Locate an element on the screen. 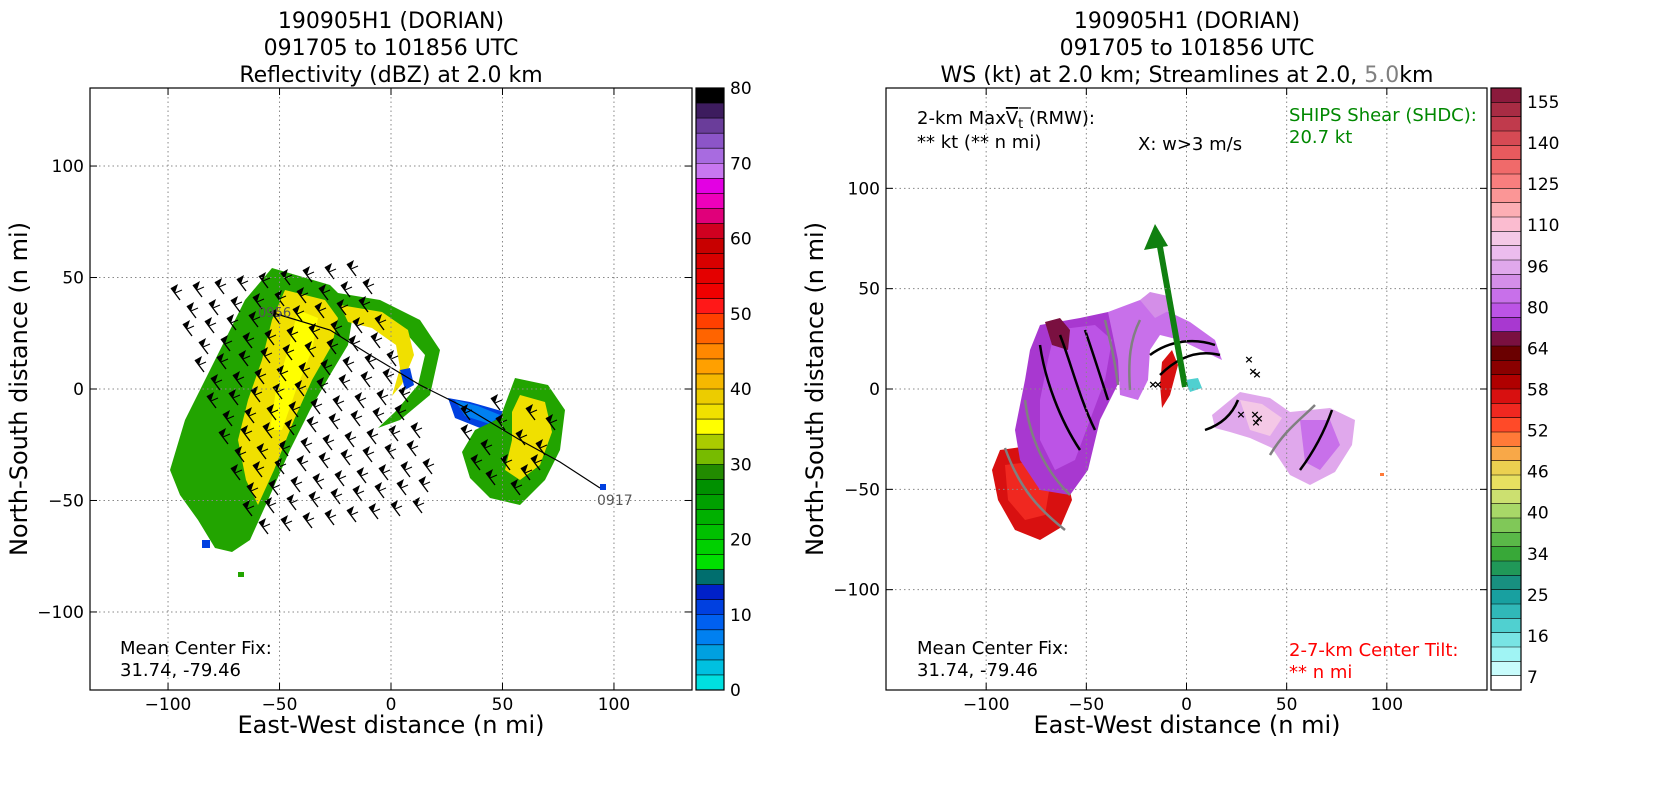 This screenshot has height=791, width=1654. updraft-x-marker: × is located at coordinates (1157, 384).